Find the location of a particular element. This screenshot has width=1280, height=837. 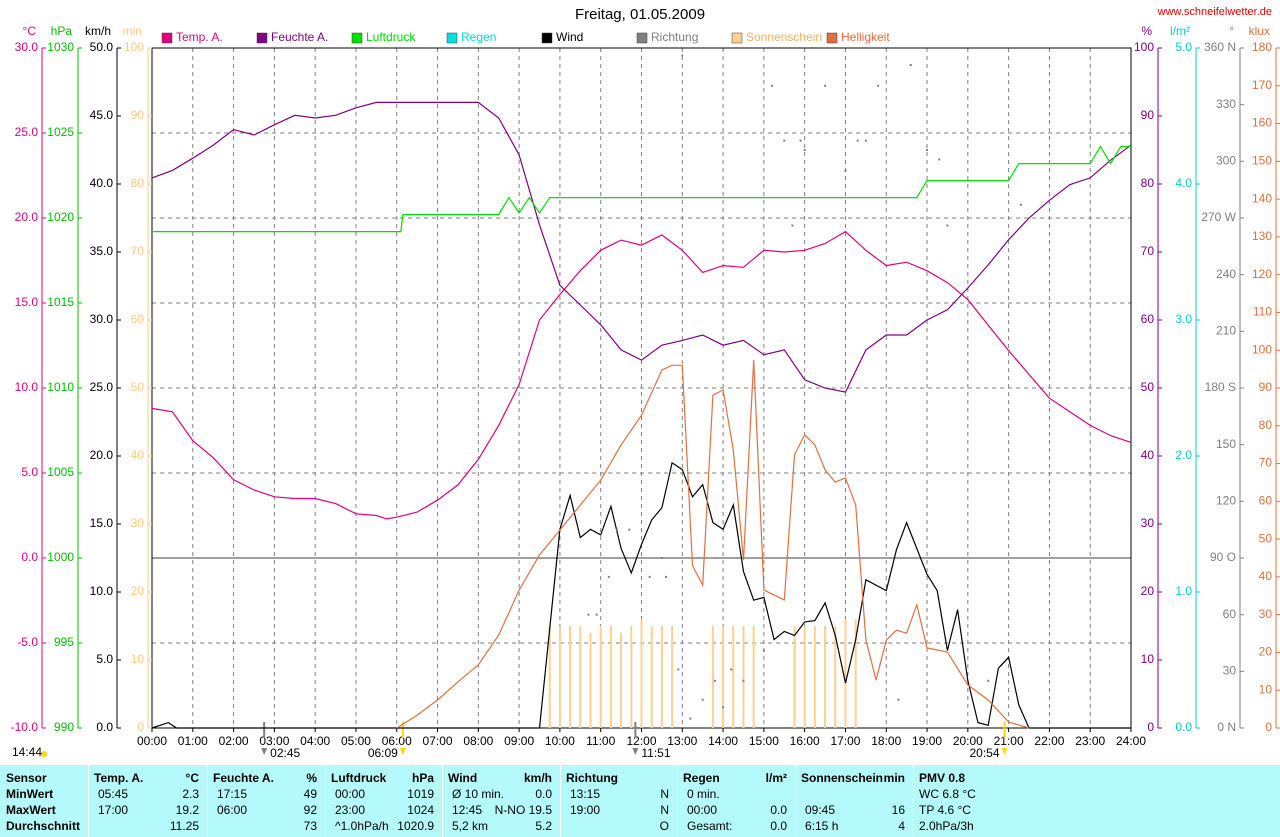

y-tick-label: 15.0 is located at coordinates (102, 523).